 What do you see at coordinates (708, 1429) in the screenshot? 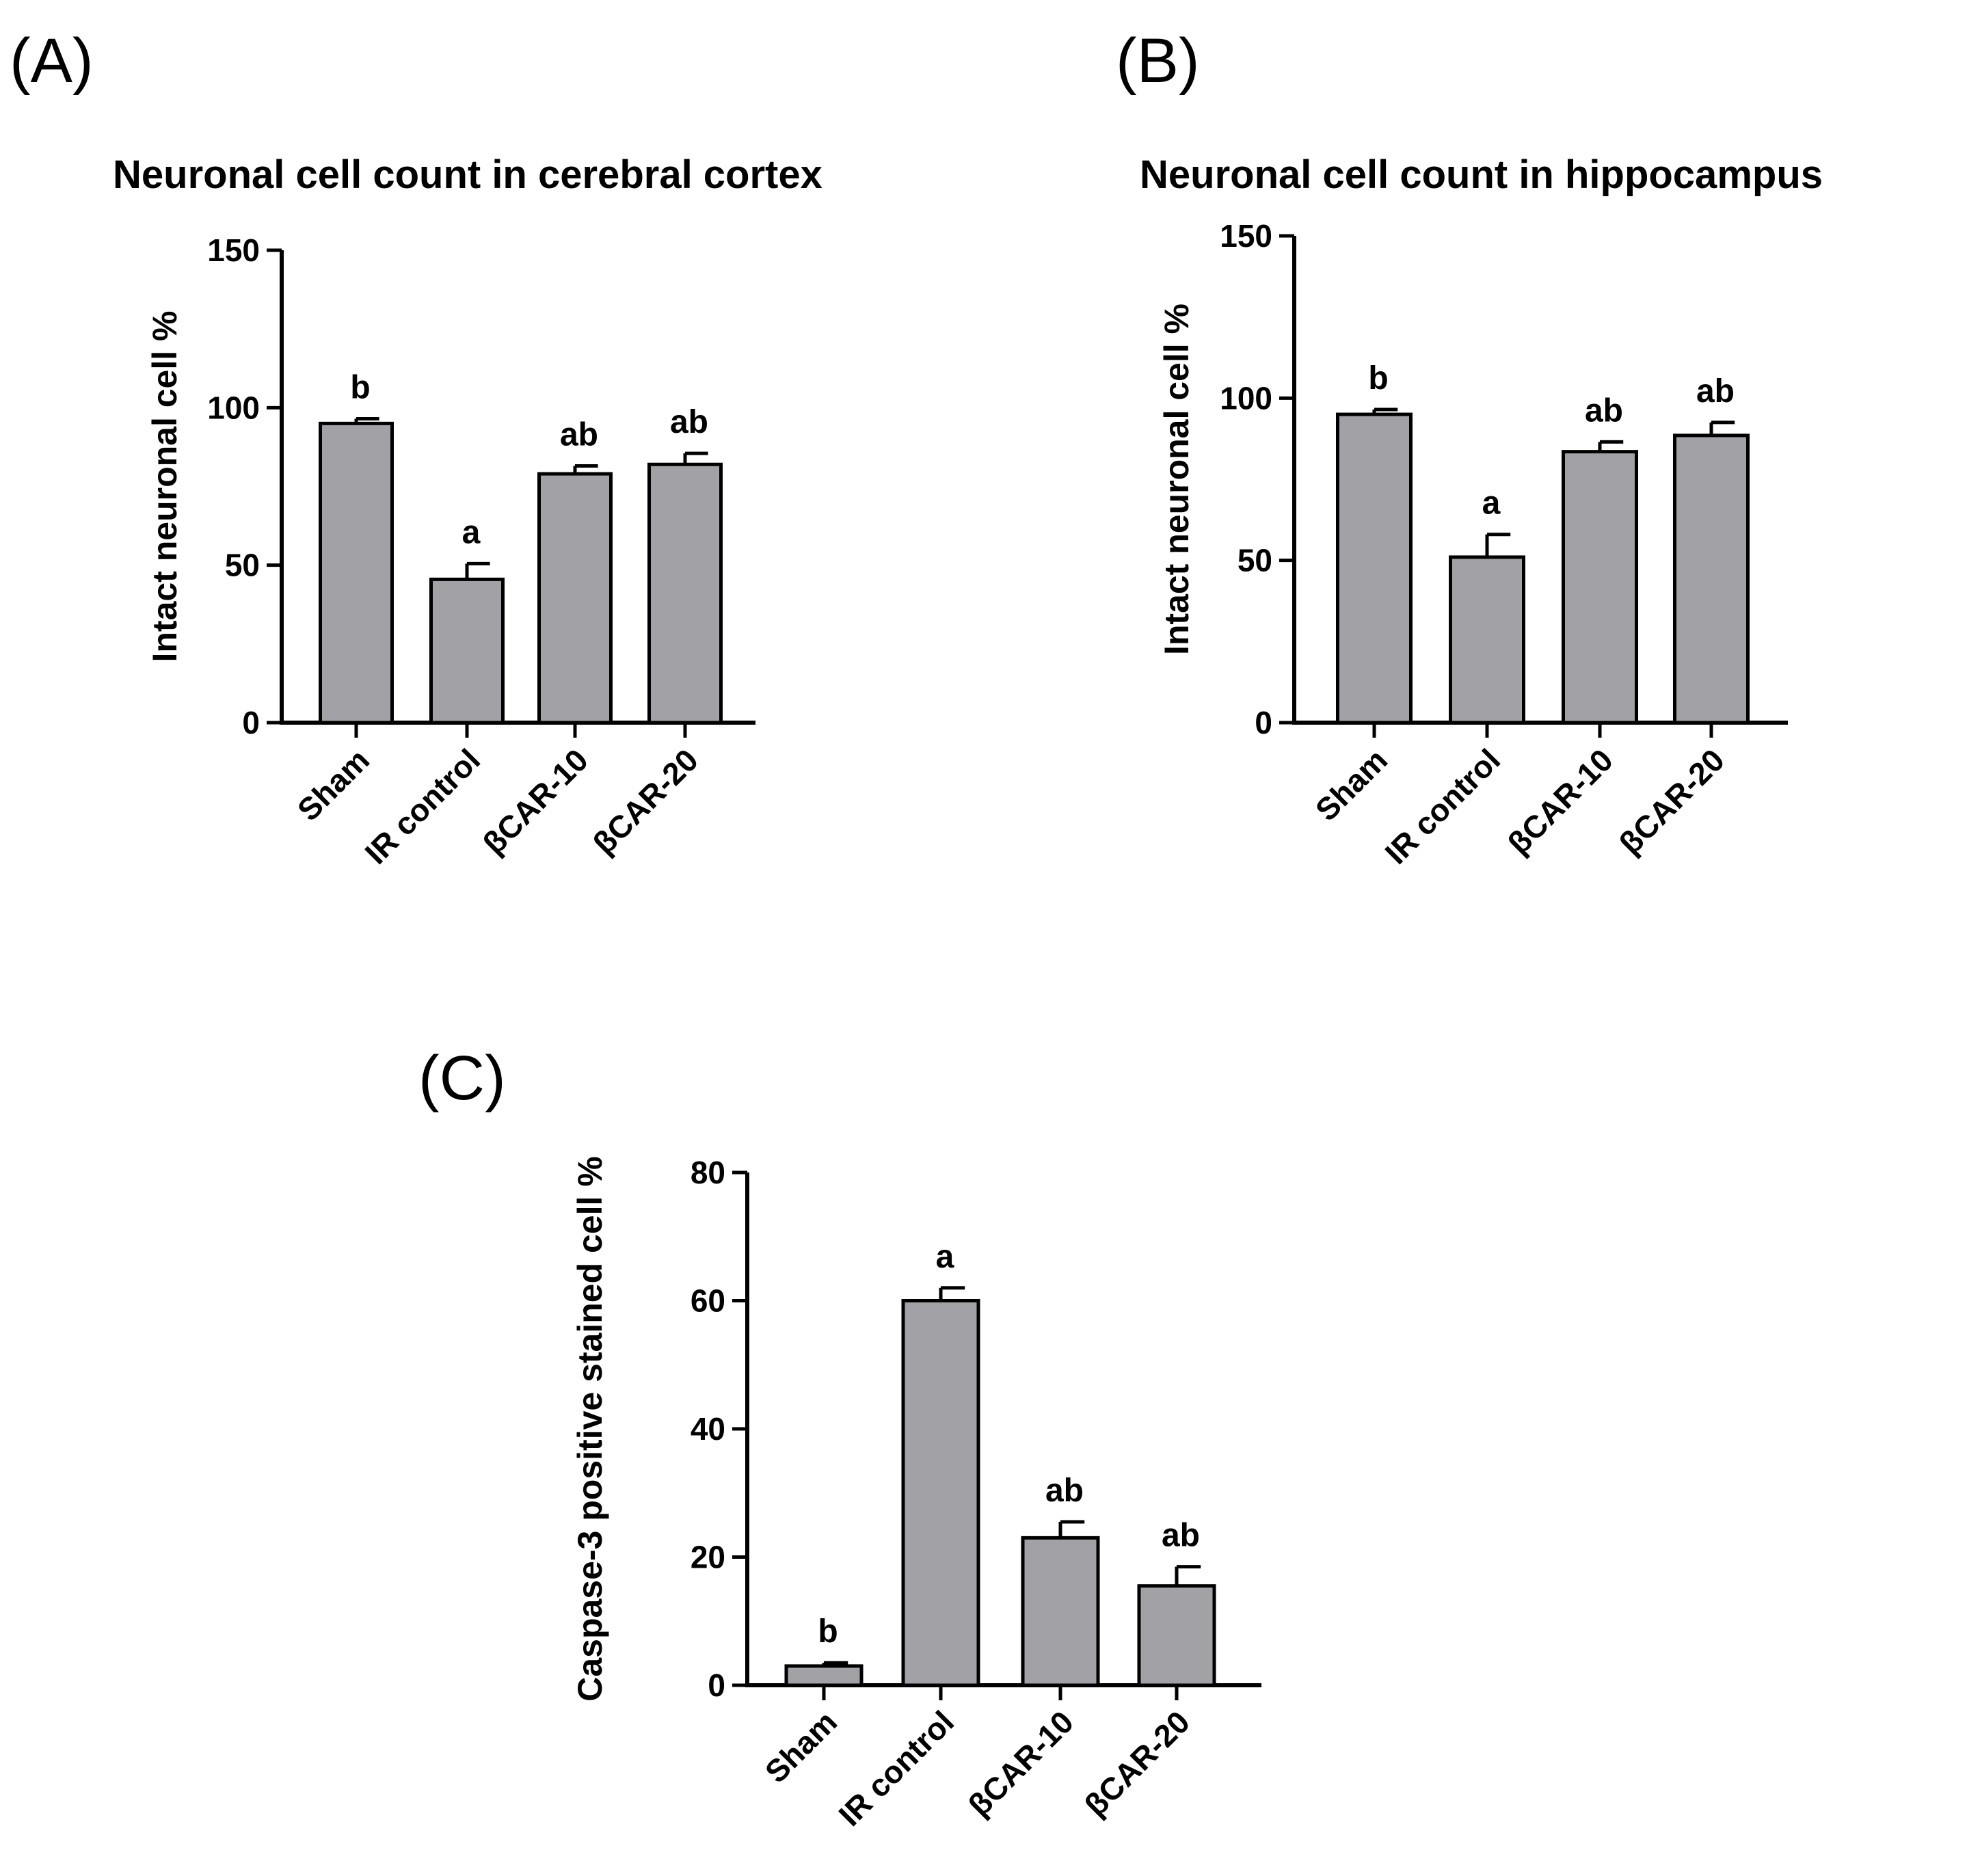
I see `y-tick-label: 40` at bounding box center [708, 1429].